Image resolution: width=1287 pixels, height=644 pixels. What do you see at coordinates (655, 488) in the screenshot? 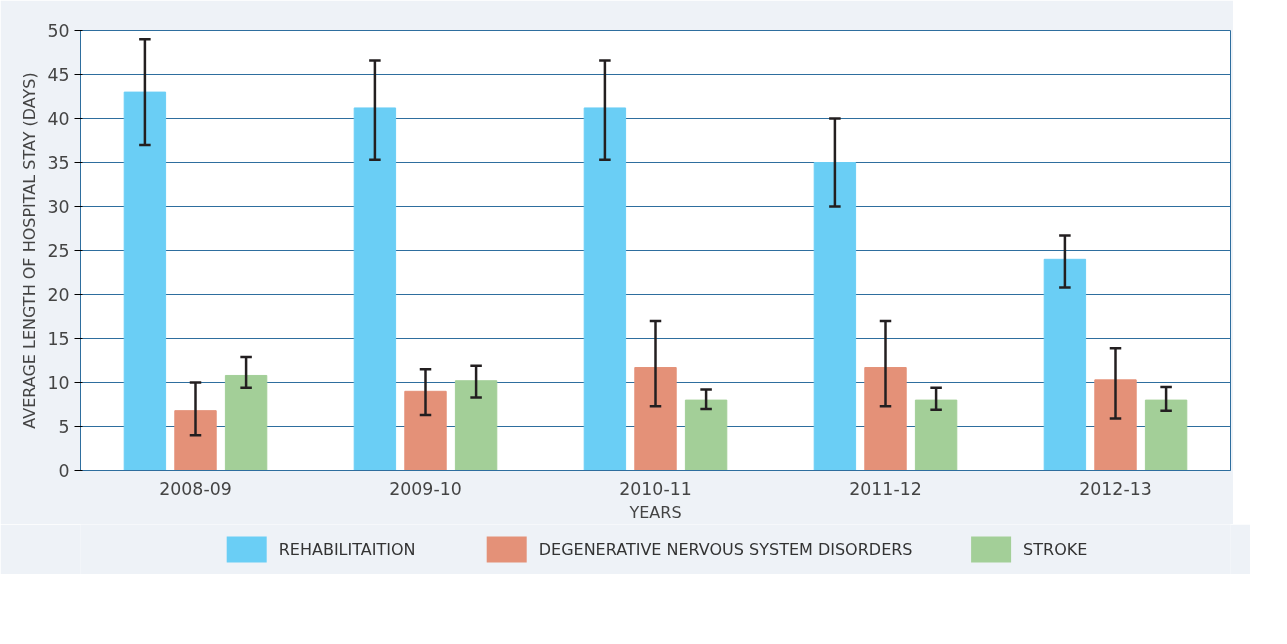
I see `x-tick-label: 2010-11` at bounding box center [655, 488].